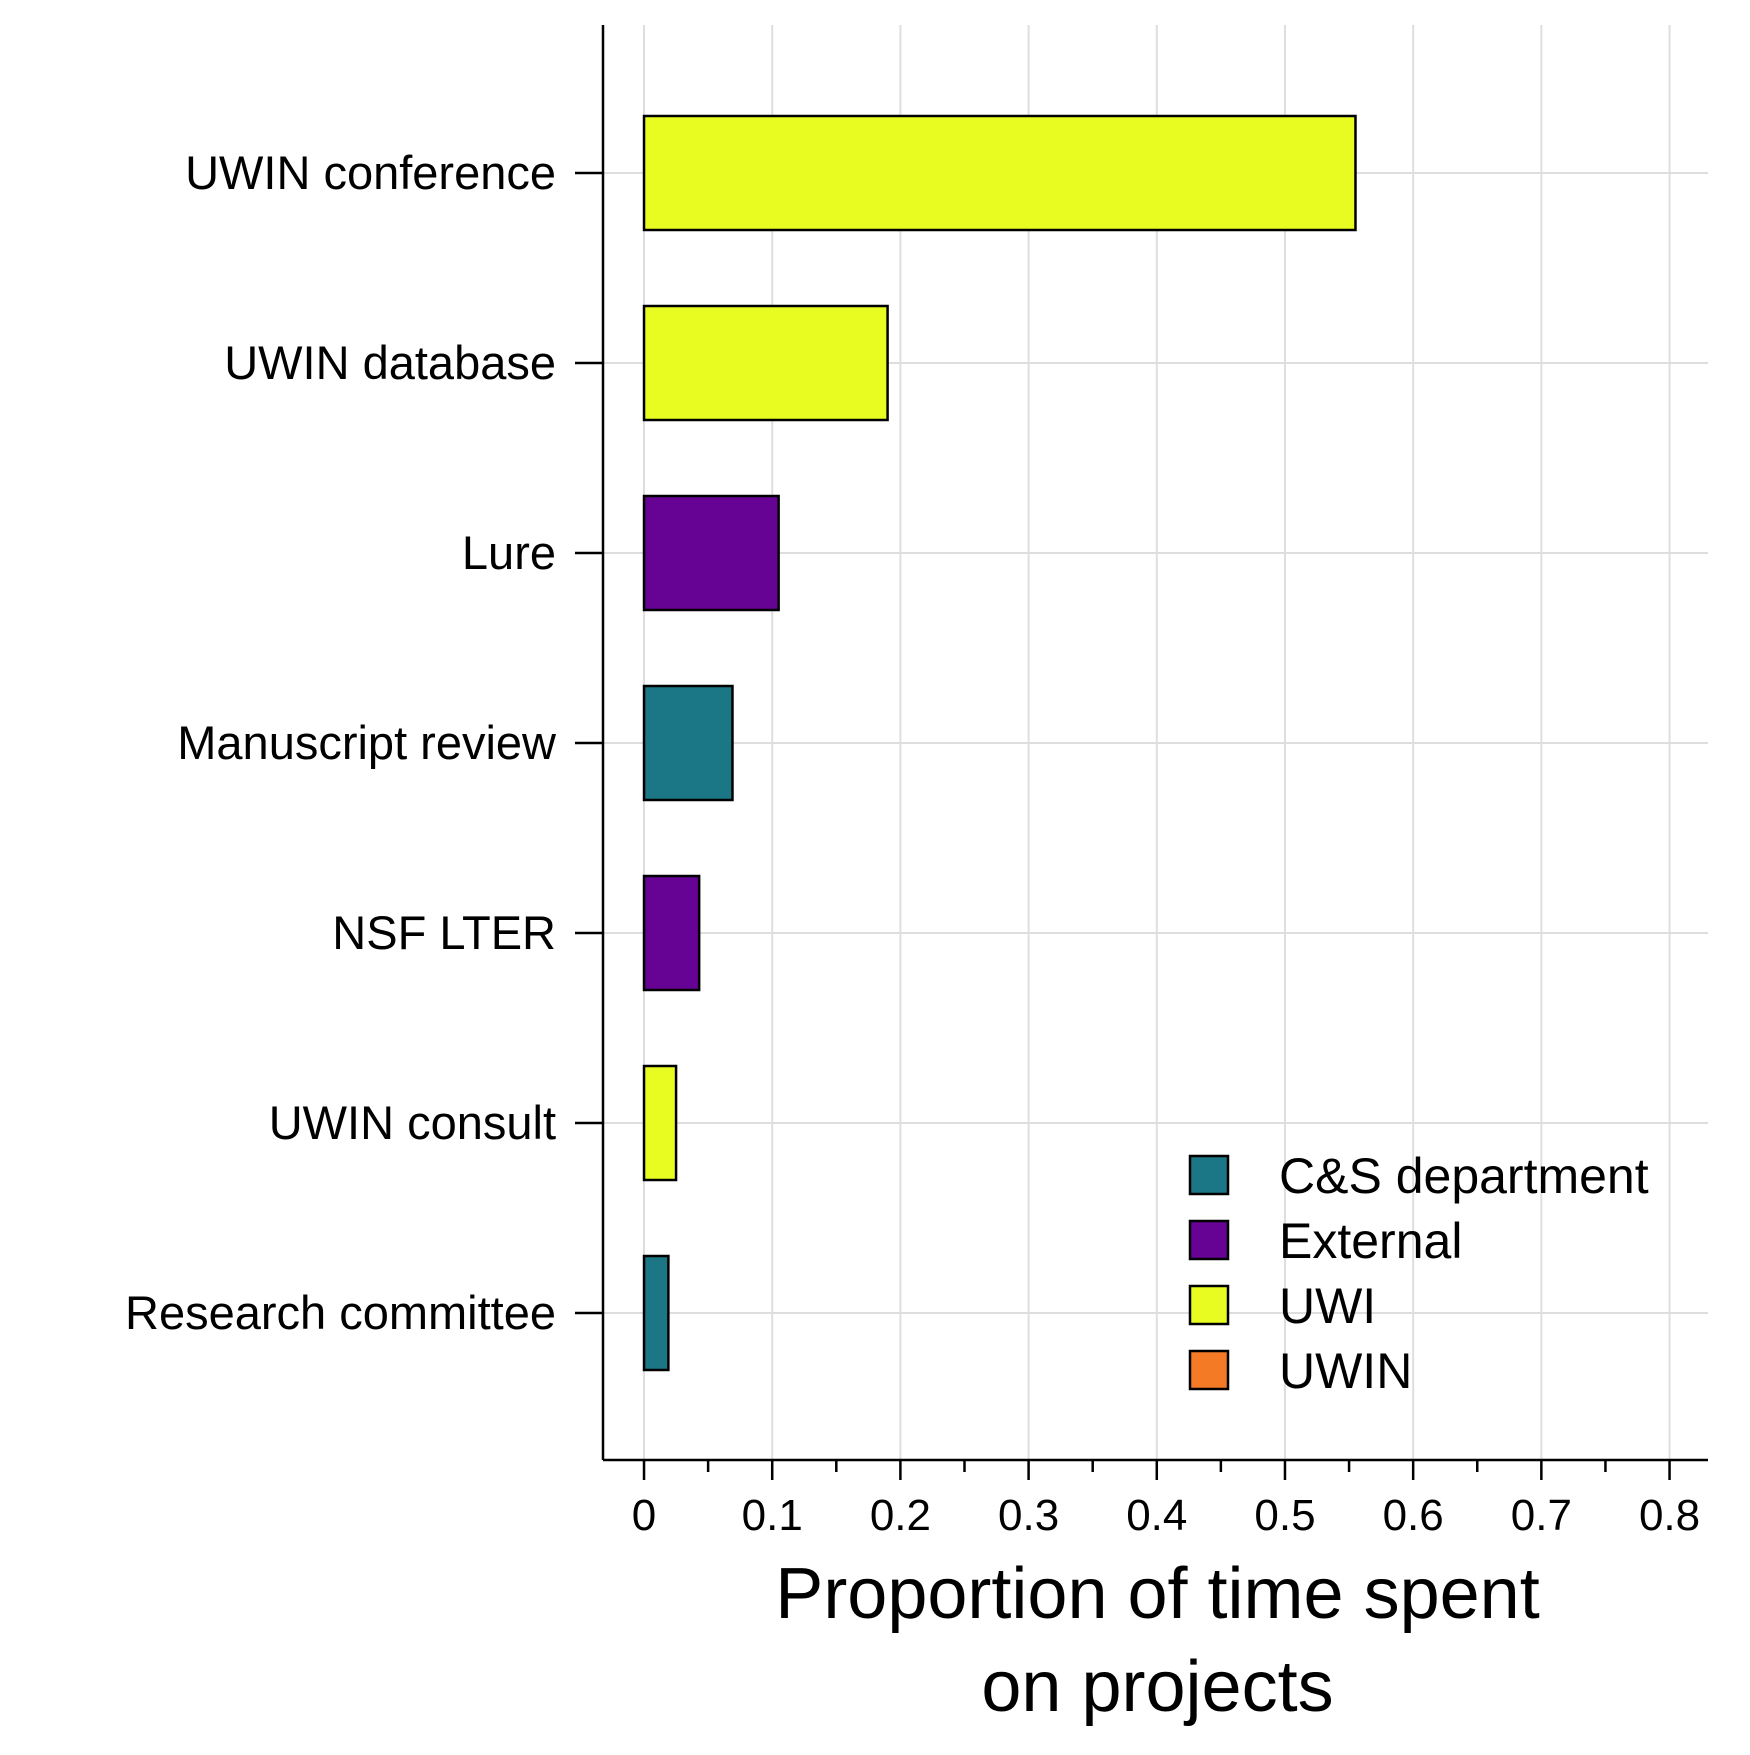  I want to click on legend: C&S department External UWI UWIN, so click(1418, 1273).